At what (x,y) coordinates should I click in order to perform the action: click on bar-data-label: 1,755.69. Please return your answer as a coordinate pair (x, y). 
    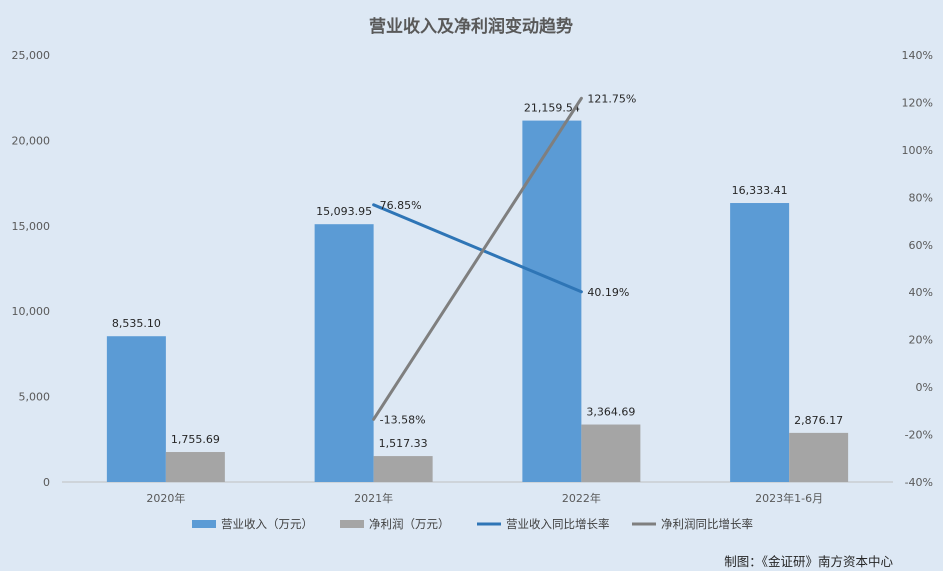
    Looking at the image, I should click on (195, 439).